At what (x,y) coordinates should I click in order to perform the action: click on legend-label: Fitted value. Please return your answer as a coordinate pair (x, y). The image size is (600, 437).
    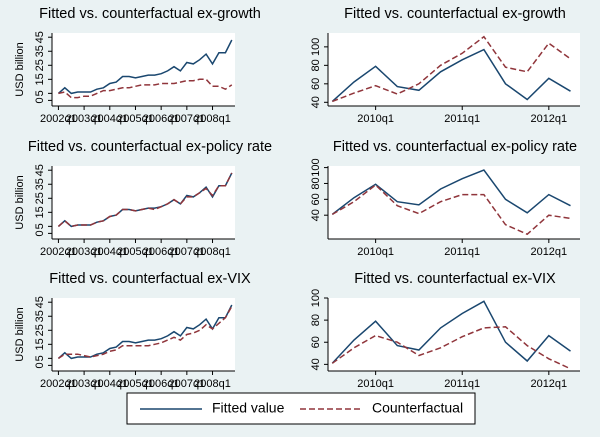
    Looking at the image, I should click on (248, 408).